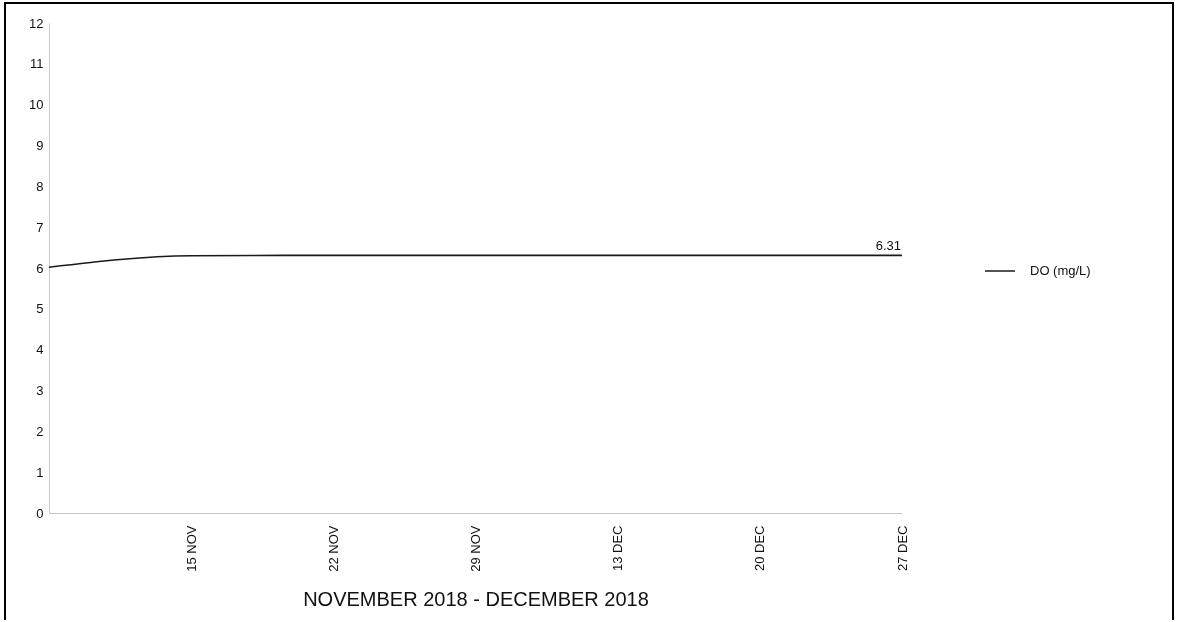  What do you see at coordinates (902, 548) in the screenshot?
I see `x-tick-label: 27 DEC` at bounding box center [902, 548].